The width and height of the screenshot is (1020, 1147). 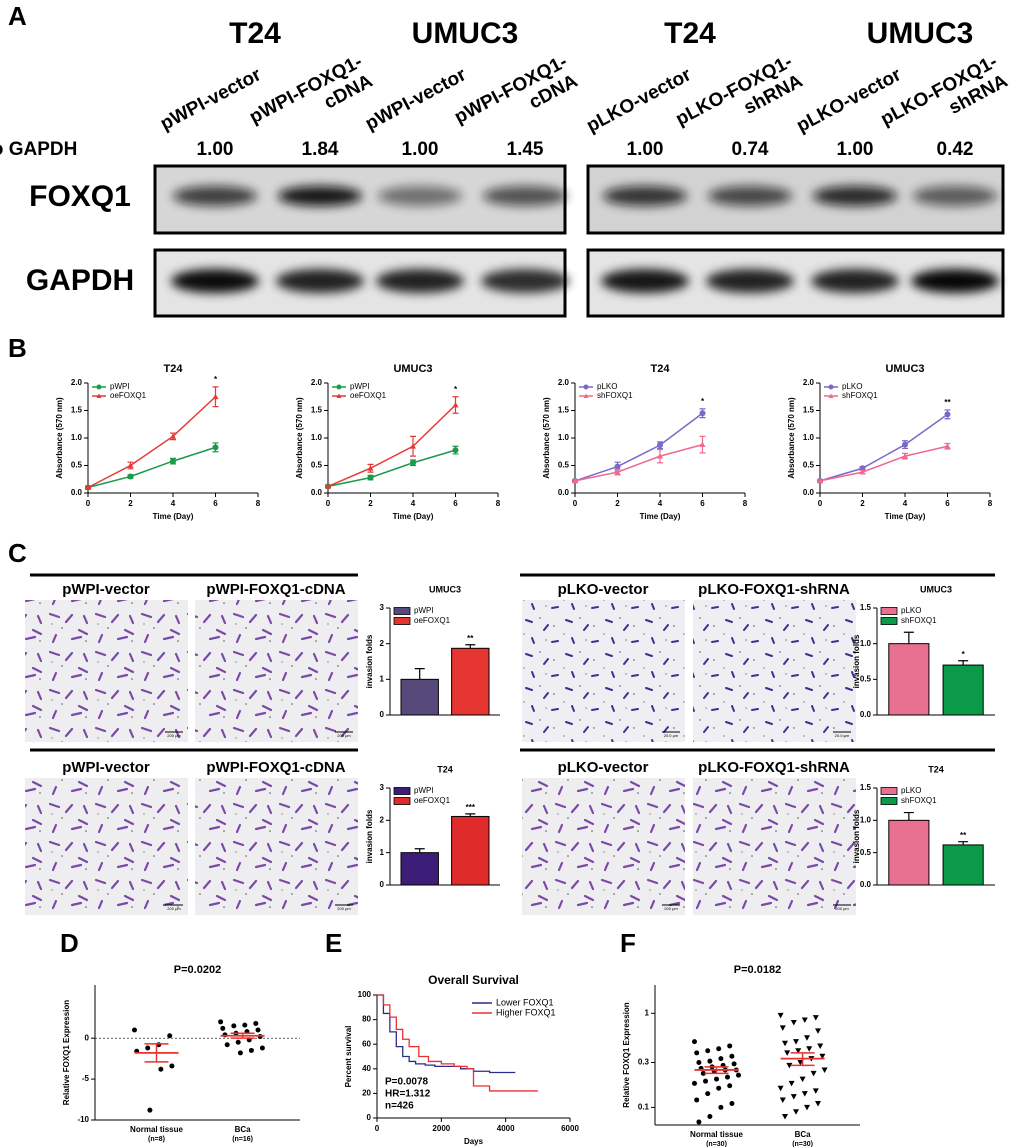 I want to click on x-axis-label: Time (Day), so click(x=660, y=516).